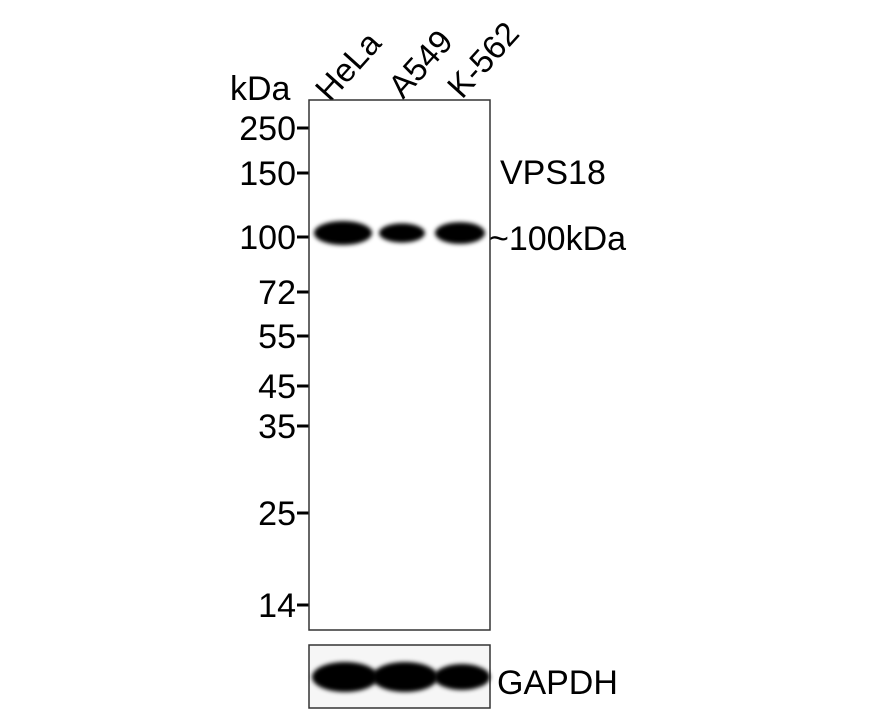  What do you see at coordinates (557, 239) in the screenshot?
I see `band-size-label: ~100kDa` at bounding box center [557, 239].